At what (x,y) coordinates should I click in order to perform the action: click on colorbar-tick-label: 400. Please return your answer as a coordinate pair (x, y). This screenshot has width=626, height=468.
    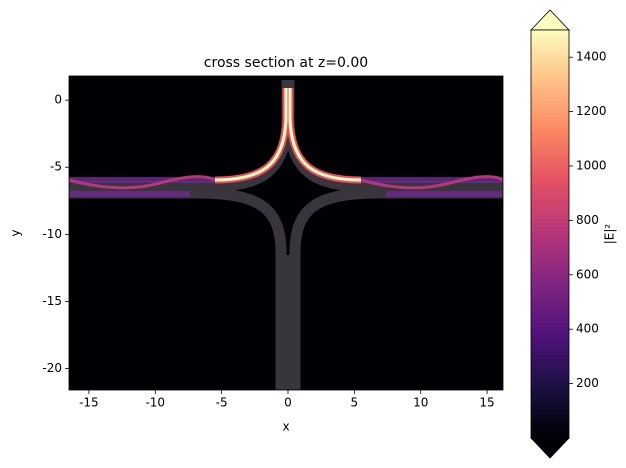
    Looking at the image, I should click on (587, 329).